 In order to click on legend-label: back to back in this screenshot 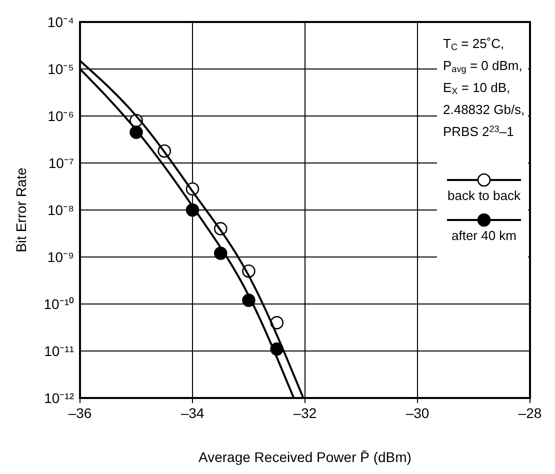, I will do `click(484, 195)`.